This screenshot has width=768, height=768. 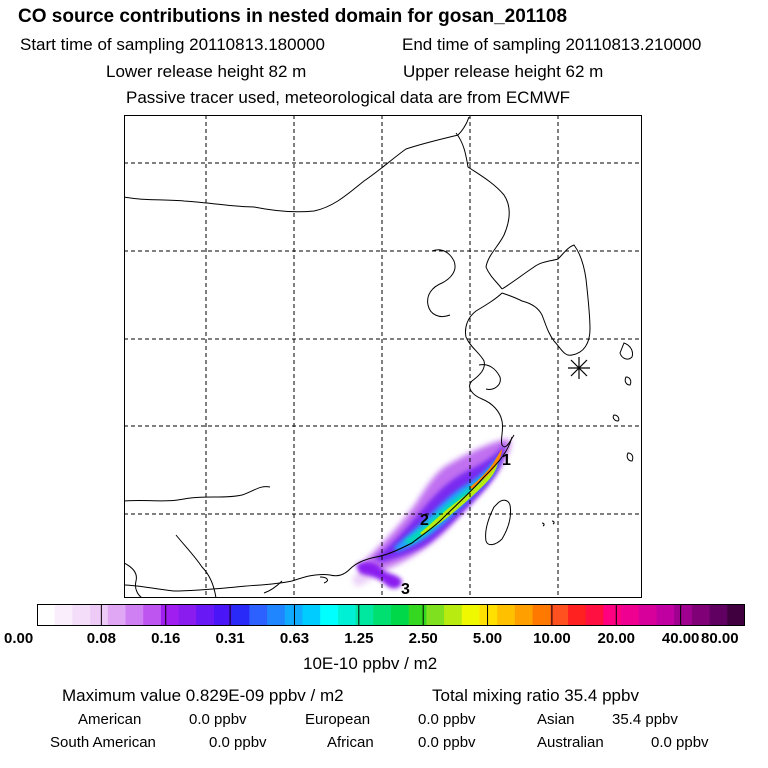 What do you see at coordinates (487, 638) in the screenshot?
I see `colorbar-tick-label: 5.00` at bounding box center [487, 638].